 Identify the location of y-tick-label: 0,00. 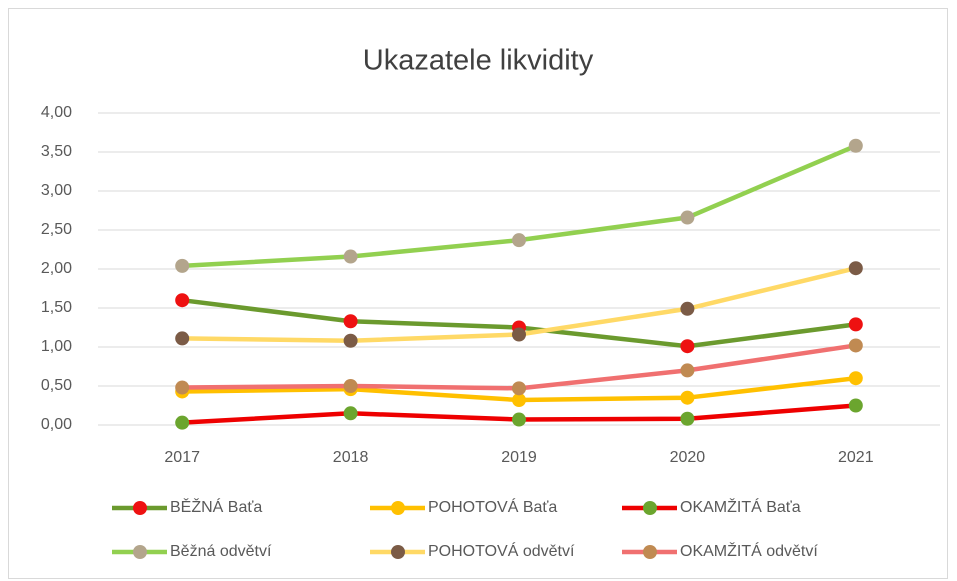
(56, 424).